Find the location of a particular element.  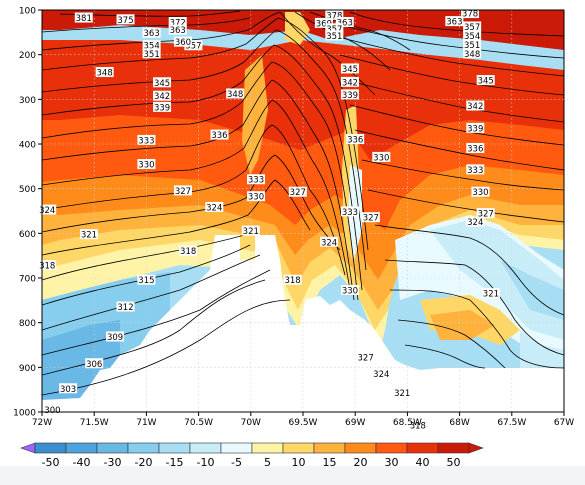

contour-label: 303 is located at coordinates (68, 389).